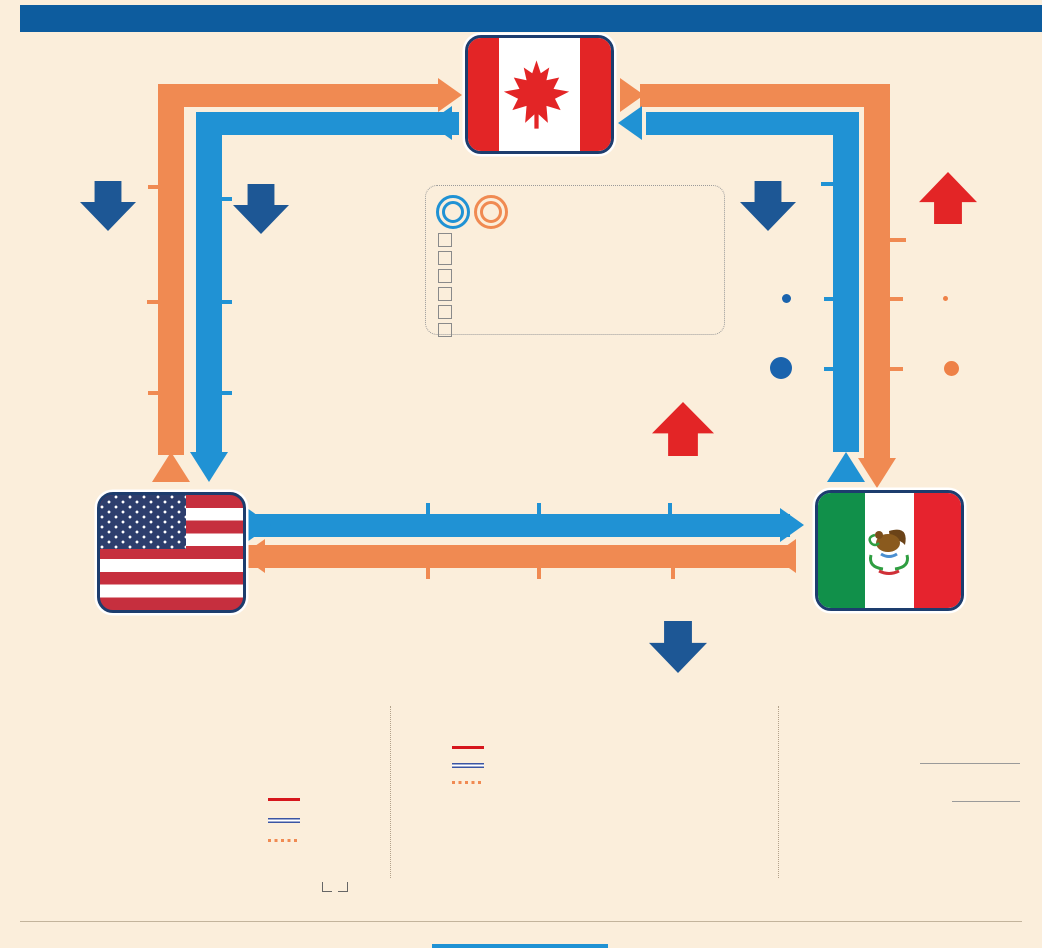 This screenshot has height=948, width=1042. I want to click on arrowhead-into-mexico-blue-icon, so click(792, 525).